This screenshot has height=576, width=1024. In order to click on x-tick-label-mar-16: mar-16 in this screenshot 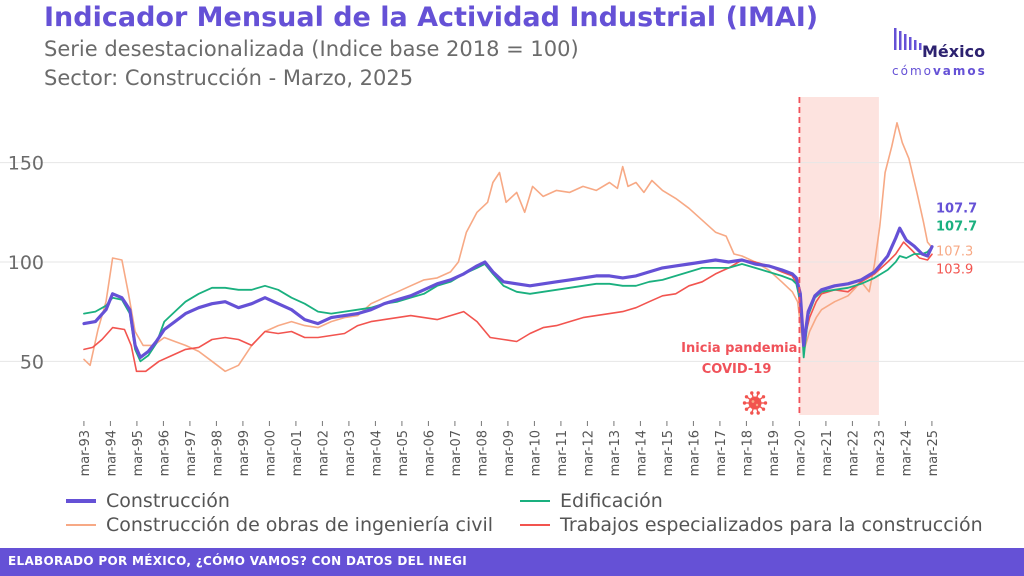, I will do `click(694, 453)`.